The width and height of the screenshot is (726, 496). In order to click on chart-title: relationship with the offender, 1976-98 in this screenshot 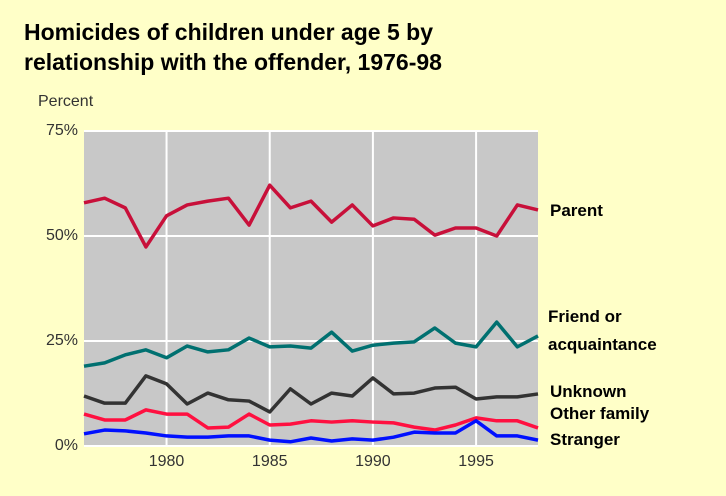, I will do `click(233, 62)`.